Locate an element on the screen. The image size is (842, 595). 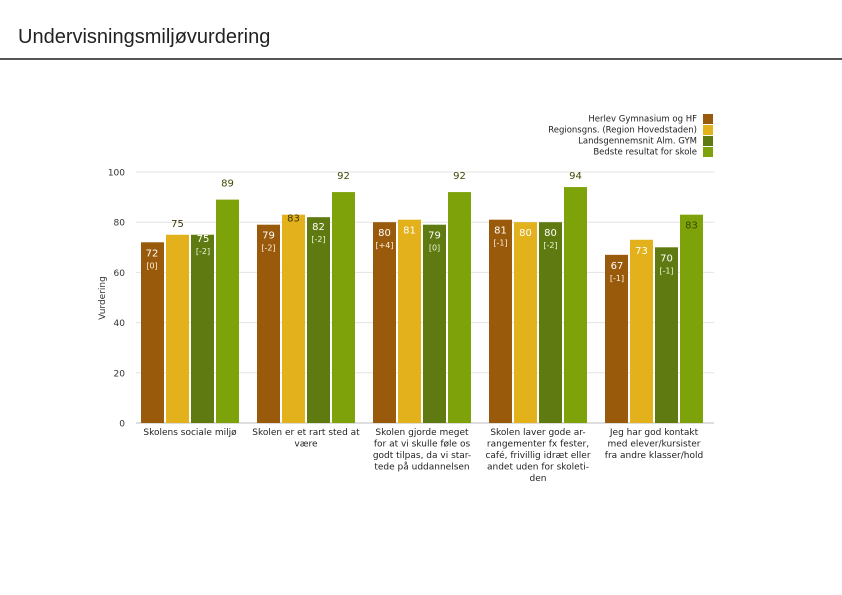
title-divider is located at coordinates (421, 59).